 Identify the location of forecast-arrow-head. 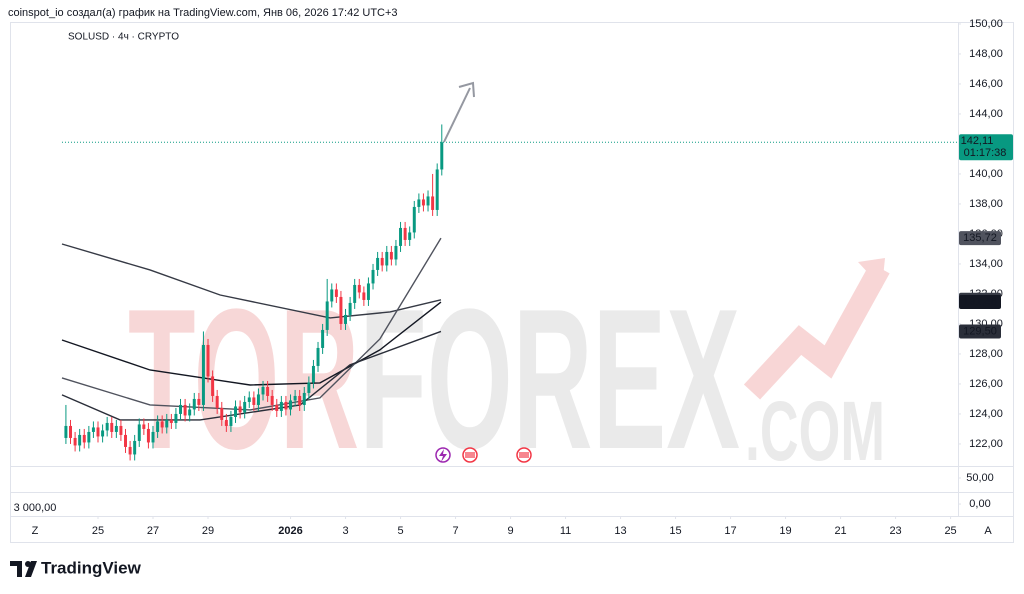
(466, 89).